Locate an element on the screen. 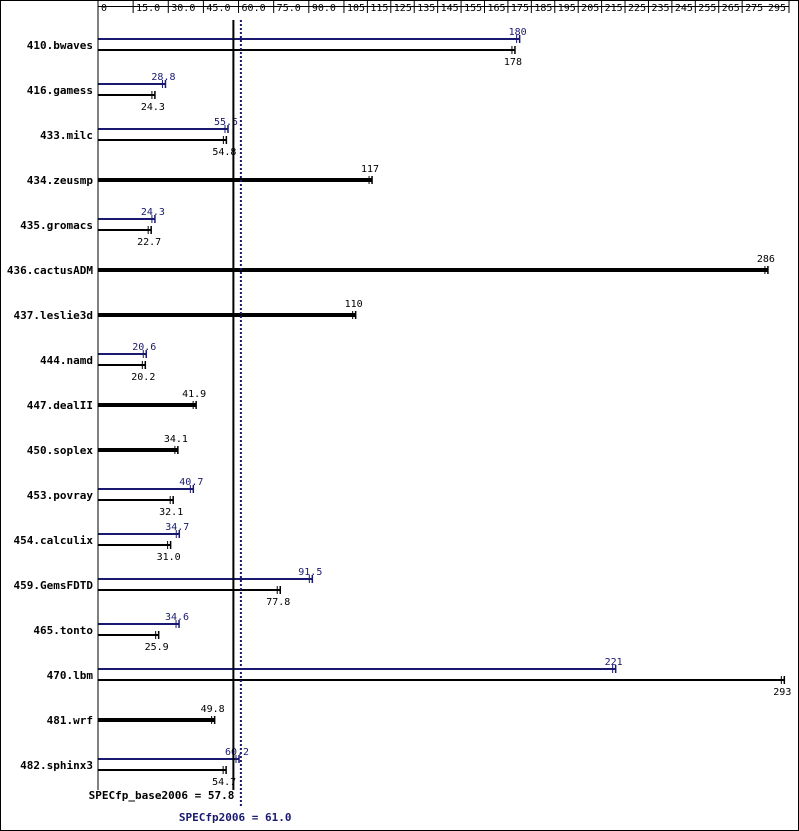 The height and width of the screenshot is (831, 799). base-value-label: 54.8 is located at coordinates (224, 152).